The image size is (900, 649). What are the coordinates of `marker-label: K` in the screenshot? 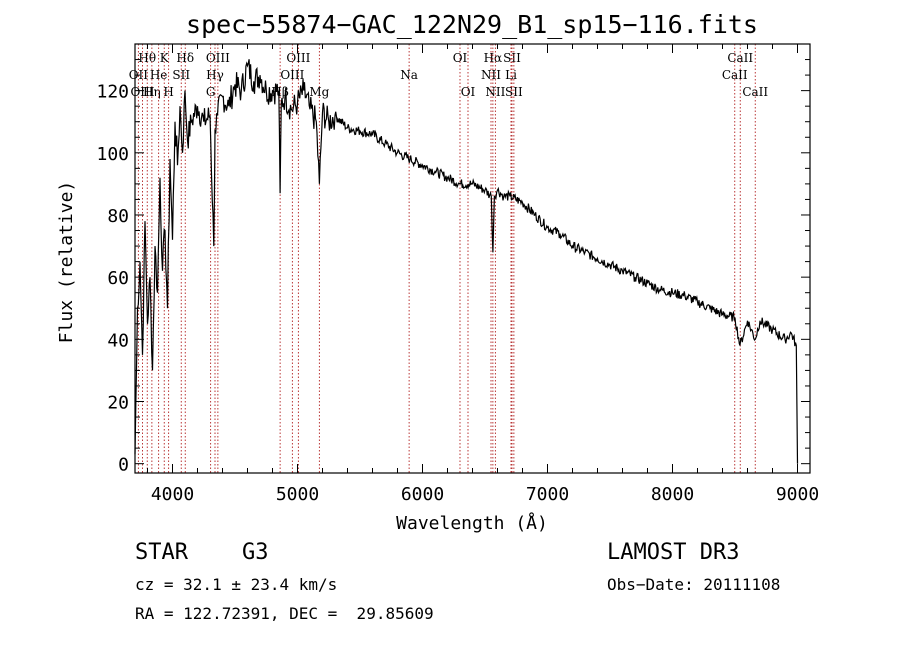 It's located at (165, 58).